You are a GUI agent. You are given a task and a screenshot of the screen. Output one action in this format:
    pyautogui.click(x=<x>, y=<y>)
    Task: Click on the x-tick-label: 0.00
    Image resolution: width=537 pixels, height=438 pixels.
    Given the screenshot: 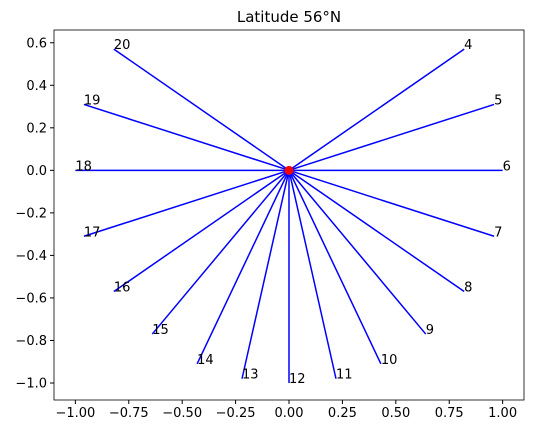 What is the action you would take?
    pyautogui.click(x=289, y=413)
    